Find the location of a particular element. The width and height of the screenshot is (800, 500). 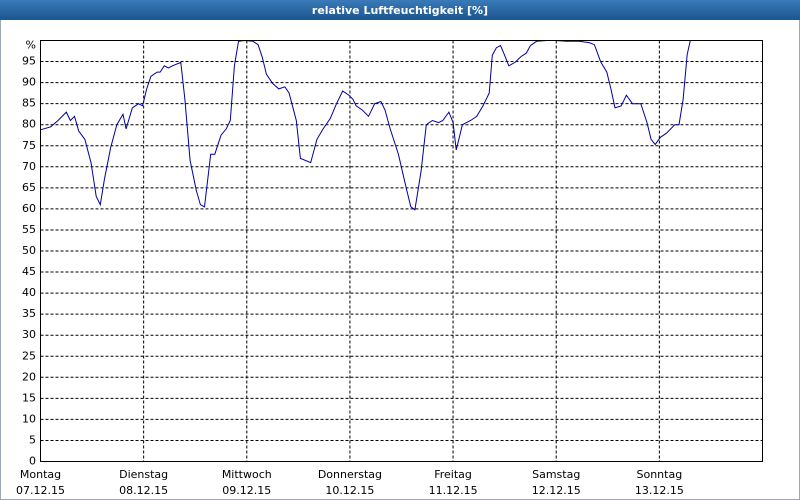

x-tick-label: Montag is located at coordinates (40, 474).